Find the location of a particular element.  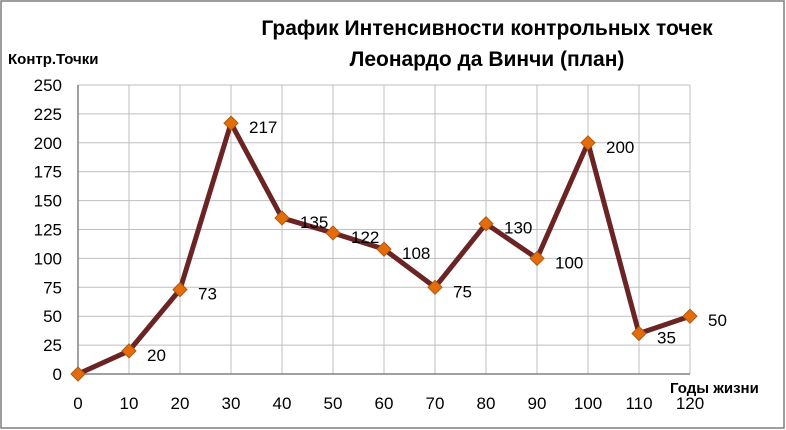

data-label: 108 is located at coordinates (416, 253).